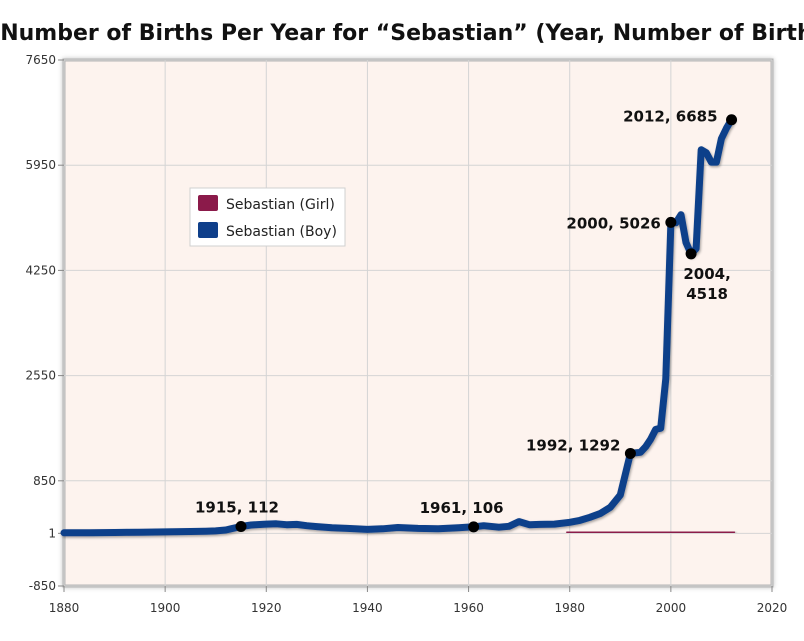 The width and height of the screenshot is (804, 641). I want to click on y-tick-label: 2550, so click(40, 376).